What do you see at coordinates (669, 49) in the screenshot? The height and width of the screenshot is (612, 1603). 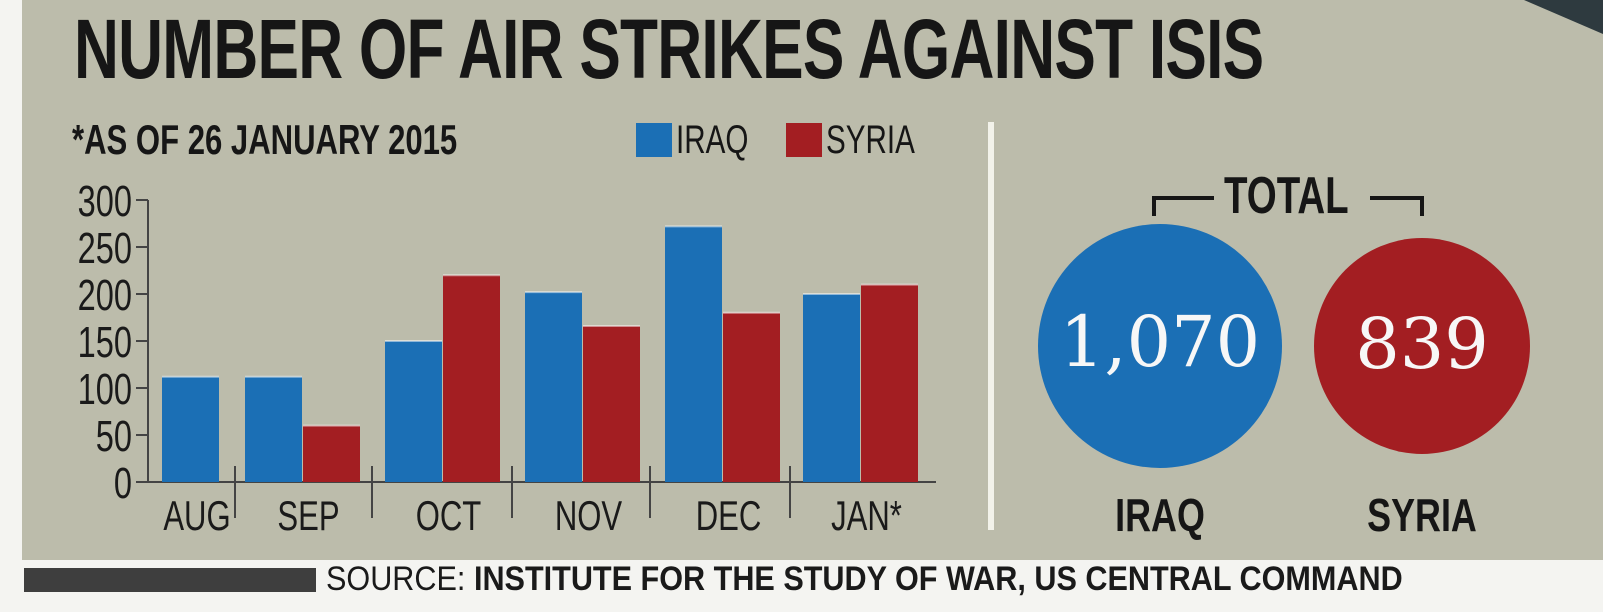 I see `chart-title: NUMBER OF AIR STRIKES AGAINST ISIS` at bounding box center [669, 49].